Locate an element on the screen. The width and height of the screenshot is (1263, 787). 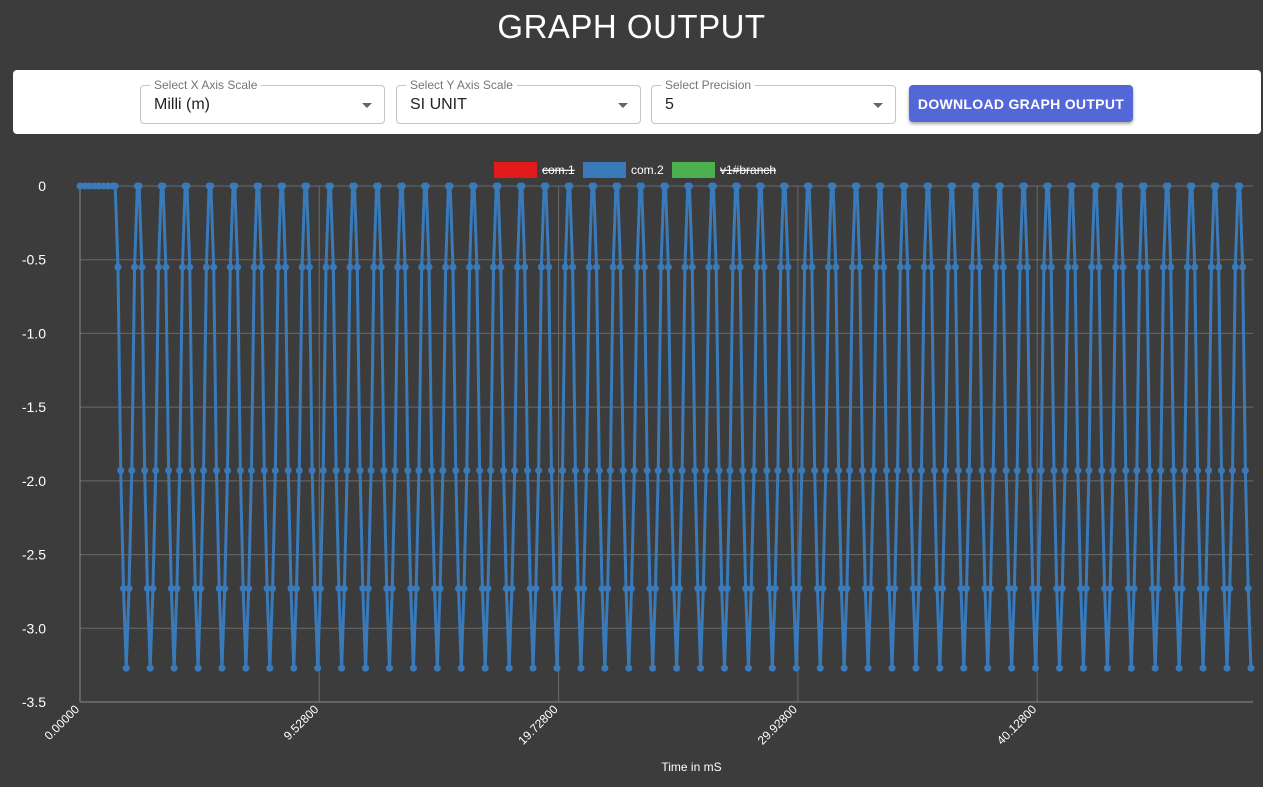
chevron-down-icon is located at coordinates (623, 105).